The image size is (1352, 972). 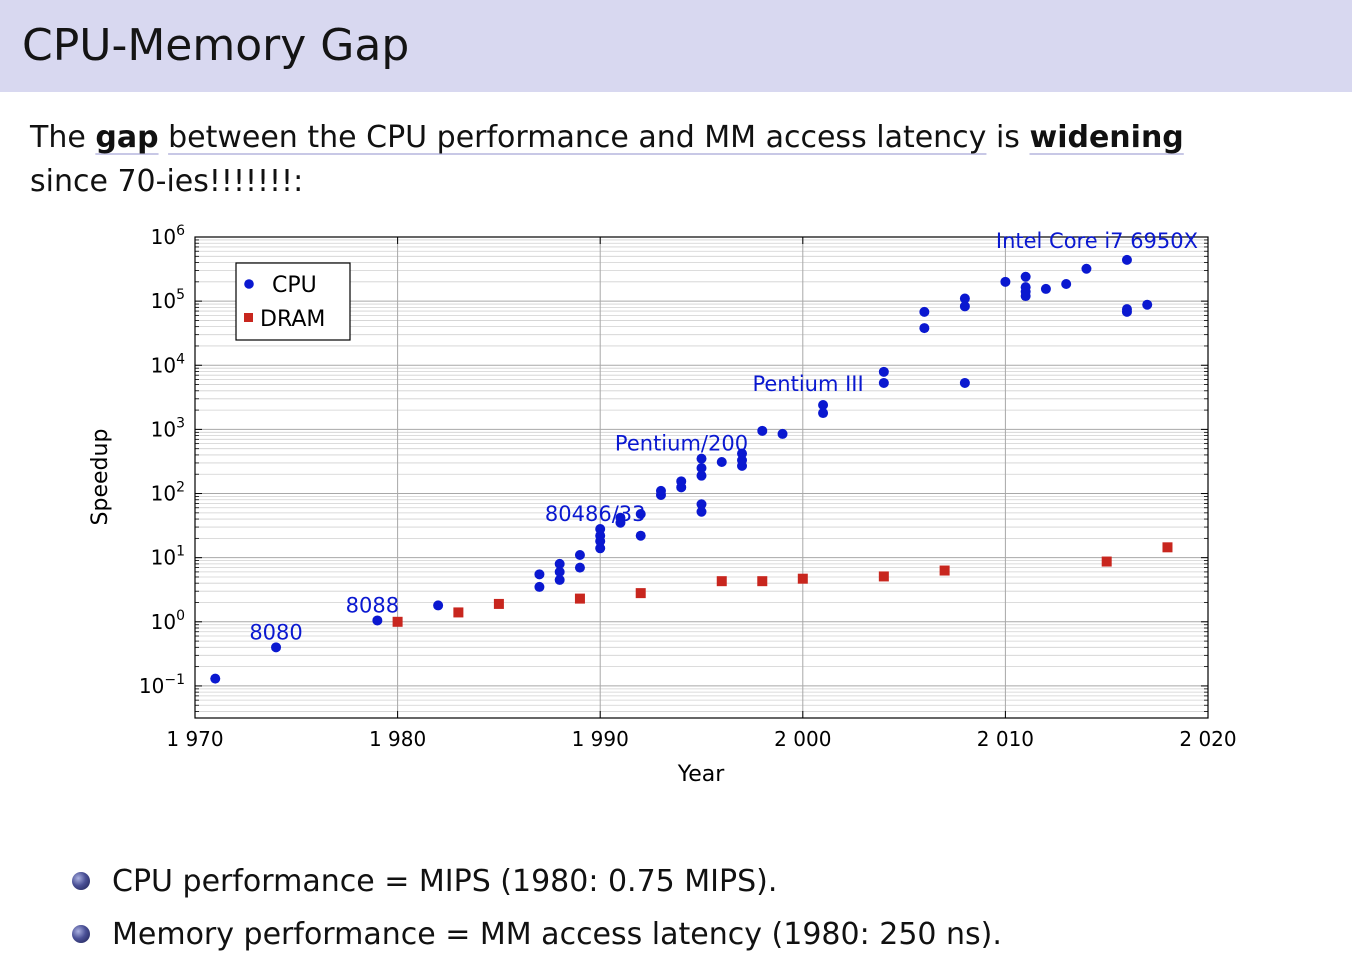 I want to click on legend-cpu-label: CPU, so click(x=294, y=285).